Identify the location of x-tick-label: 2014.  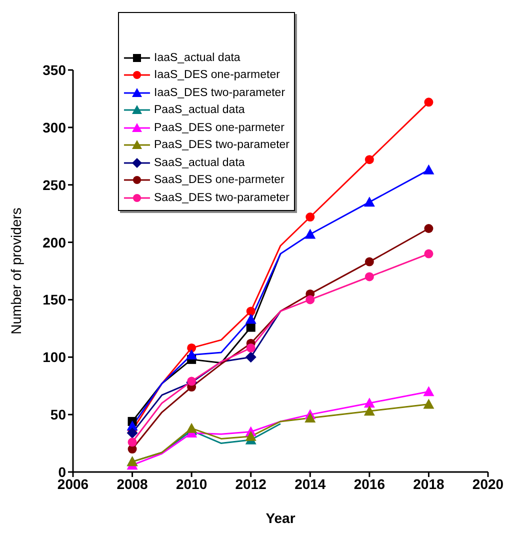
(310, 484).